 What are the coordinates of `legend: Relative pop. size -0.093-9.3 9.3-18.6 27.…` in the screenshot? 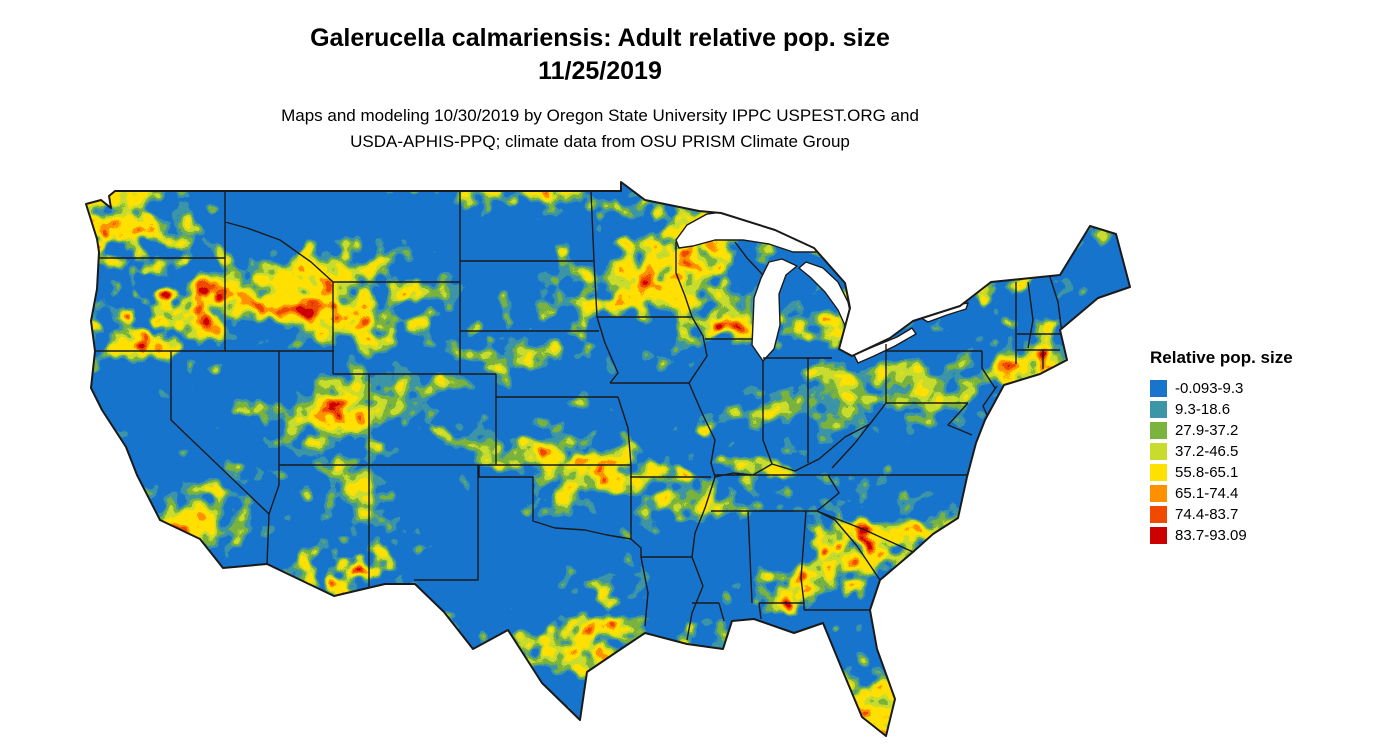 It's located at (1270, 448).